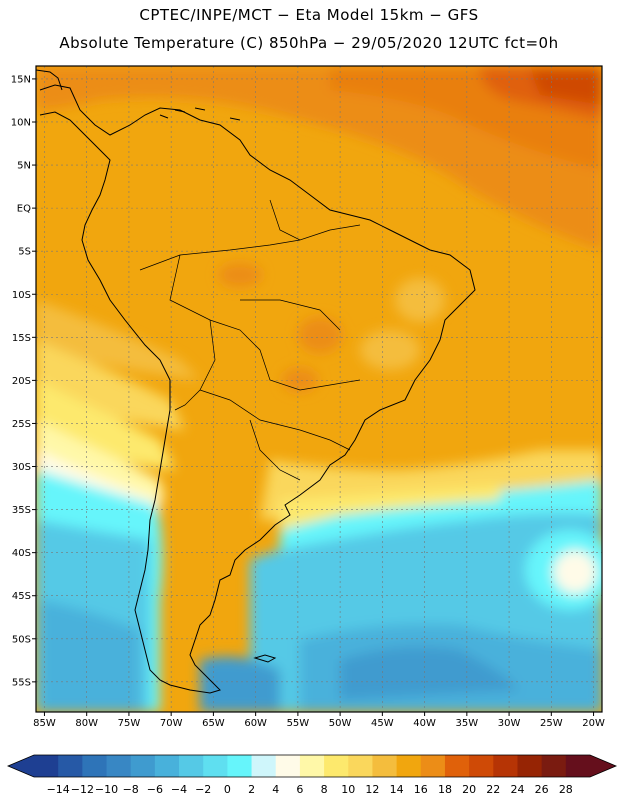 This screenshot has width=618, height=800. I want to click on falkland-islands, so click(265, 658).